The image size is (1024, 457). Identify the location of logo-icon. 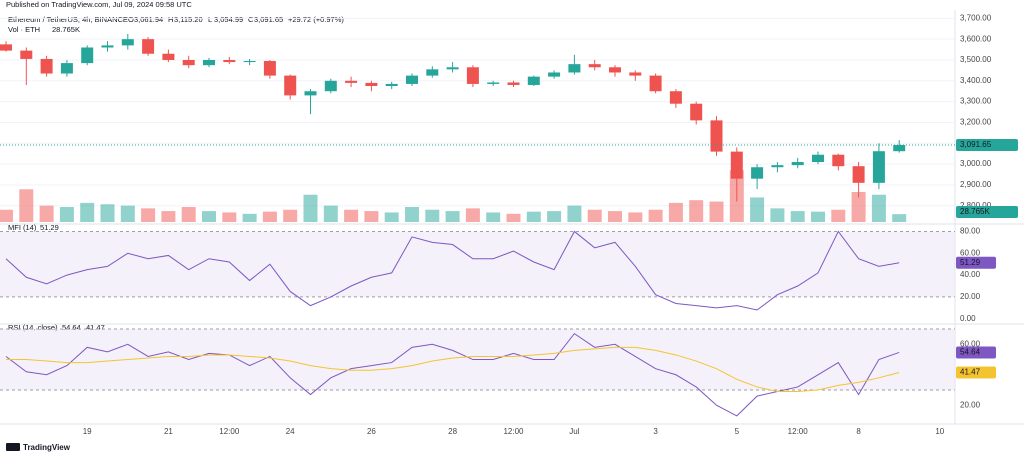
(13, 447).